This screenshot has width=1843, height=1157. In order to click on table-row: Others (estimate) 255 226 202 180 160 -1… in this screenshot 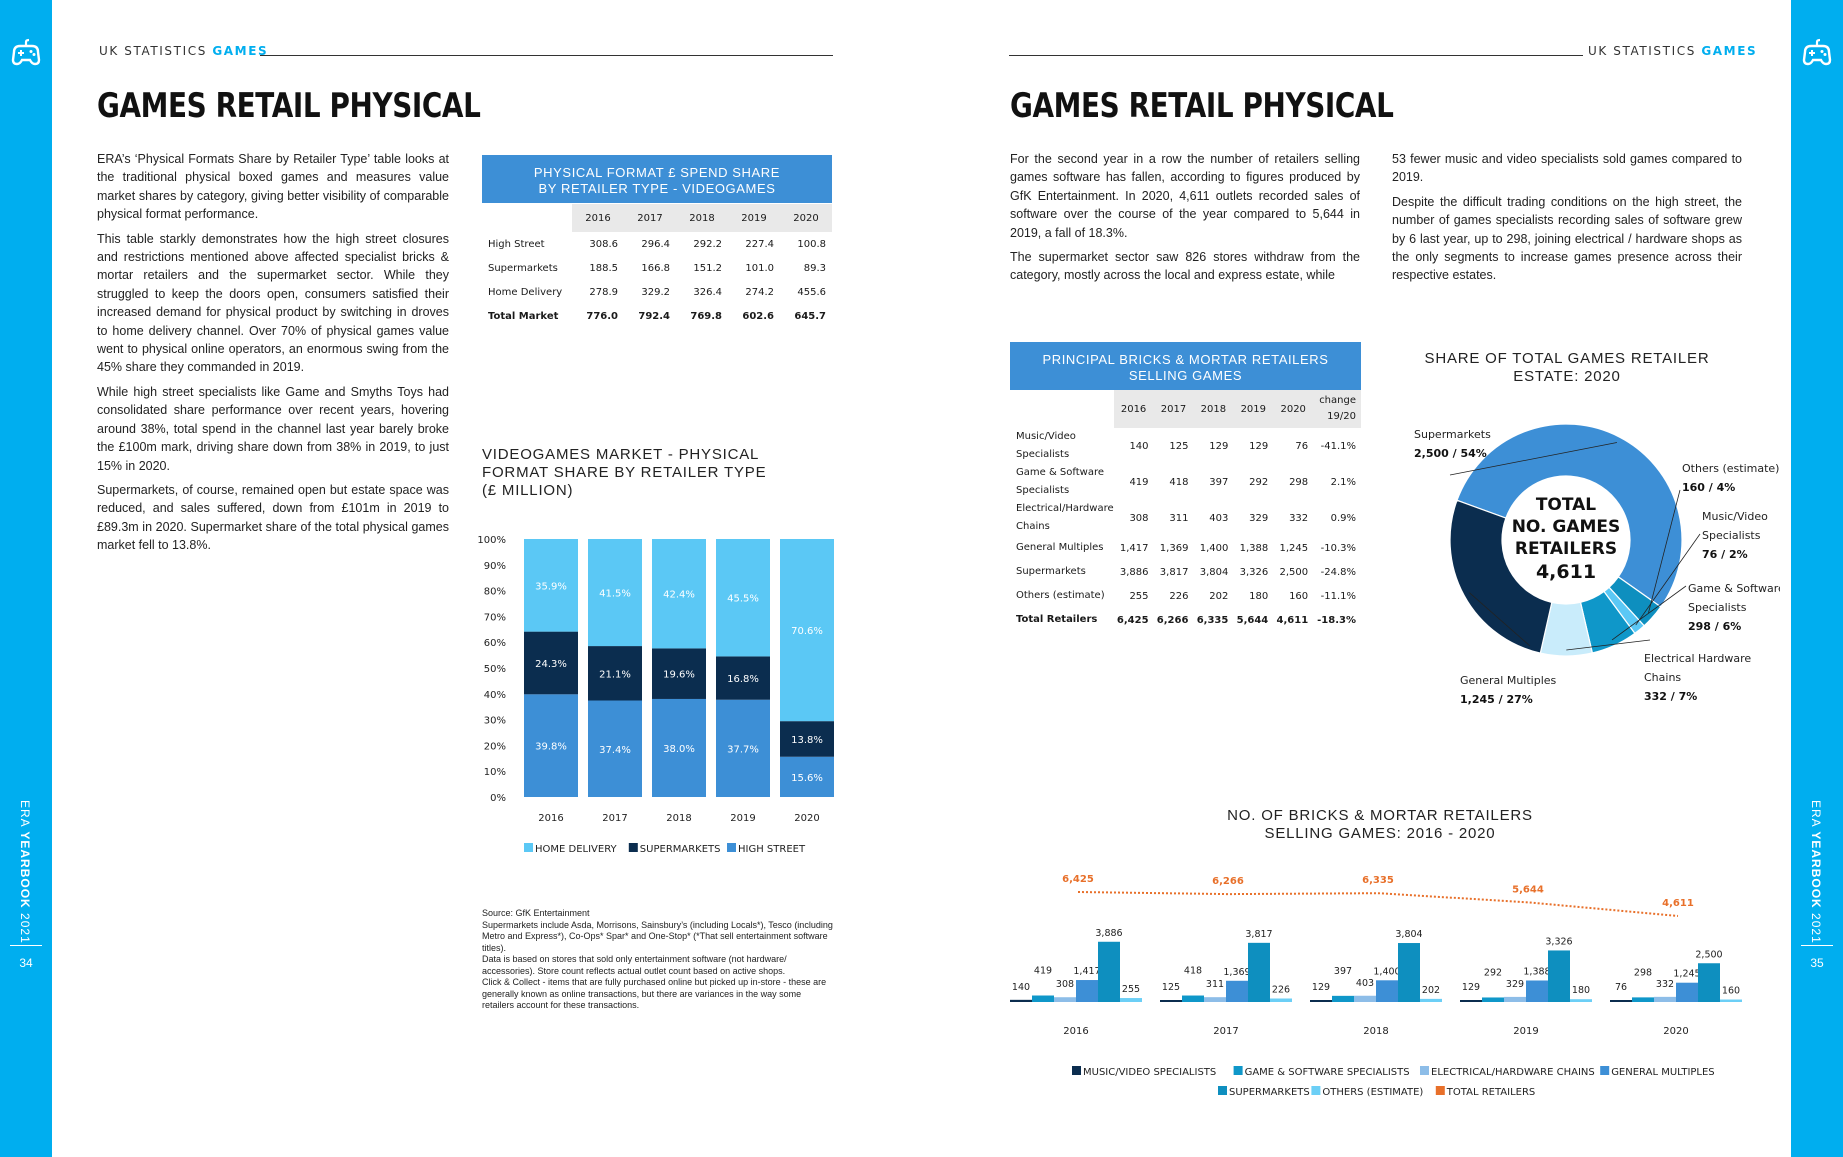, I will do `click(1186, 596)`.